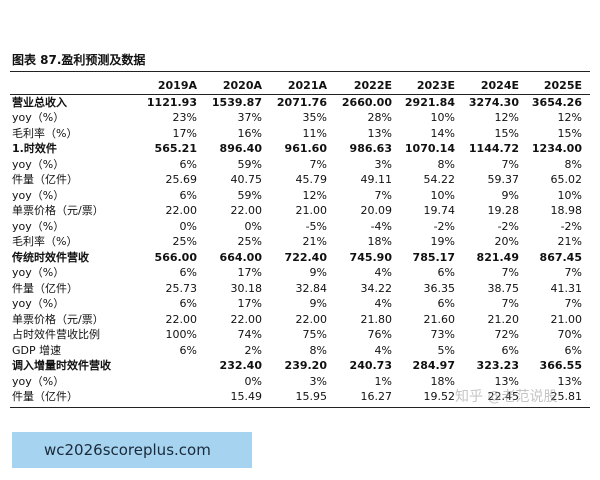 Image resolution: width=600 pixels, height=480 pixels. Describe the element at coordinates (376, 179) in the screenshot. I see `cell: 49.11` at that location.